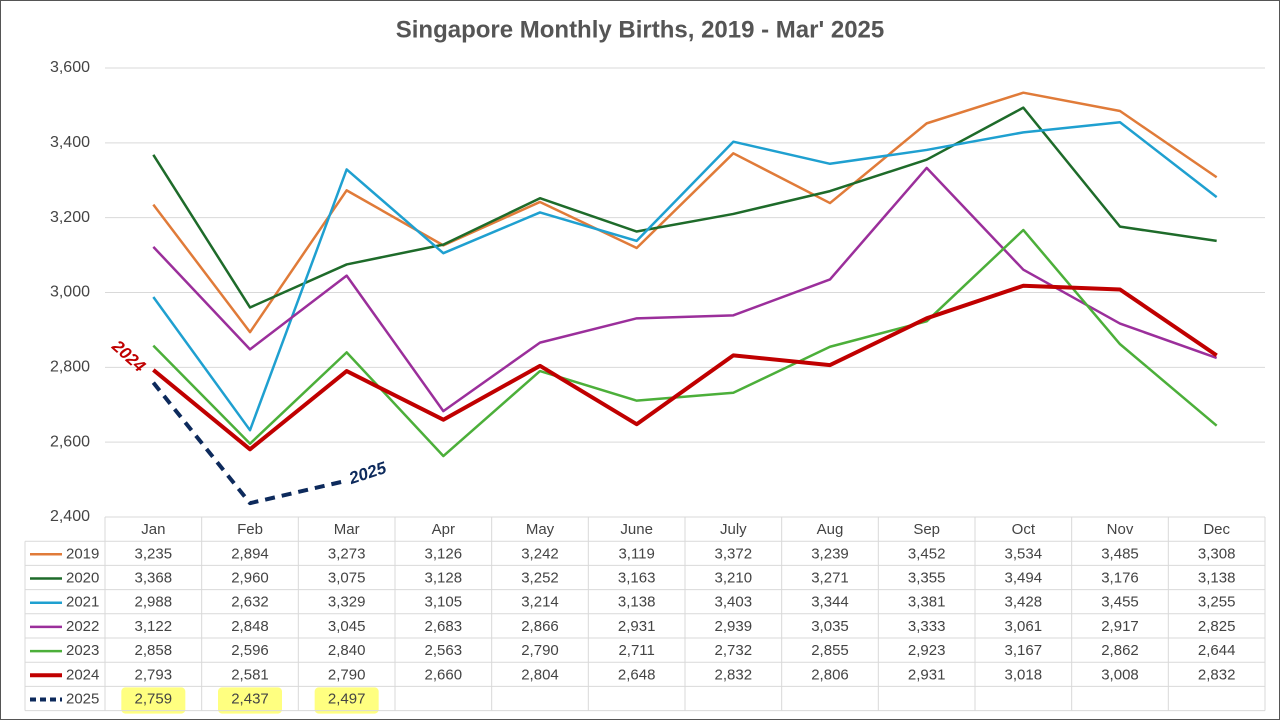  What do you see at coordinates (249, 443) in the screenshot?
I see `series-line` at bounding box center [249, 443].